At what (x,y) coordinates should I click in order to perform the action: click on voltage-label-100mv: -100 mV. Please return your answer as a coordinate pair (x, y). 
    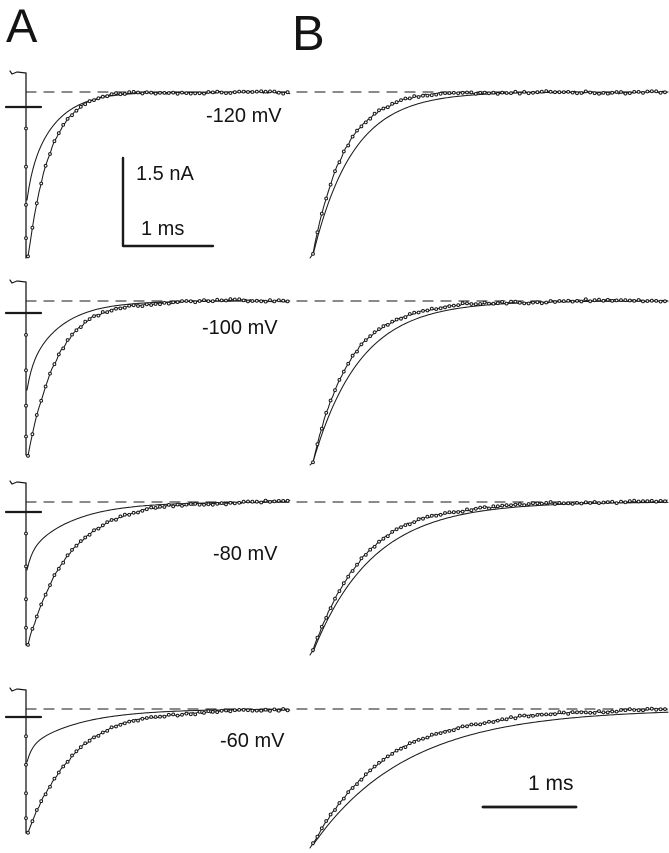
    Looking at the image, I should click on (240, 328).